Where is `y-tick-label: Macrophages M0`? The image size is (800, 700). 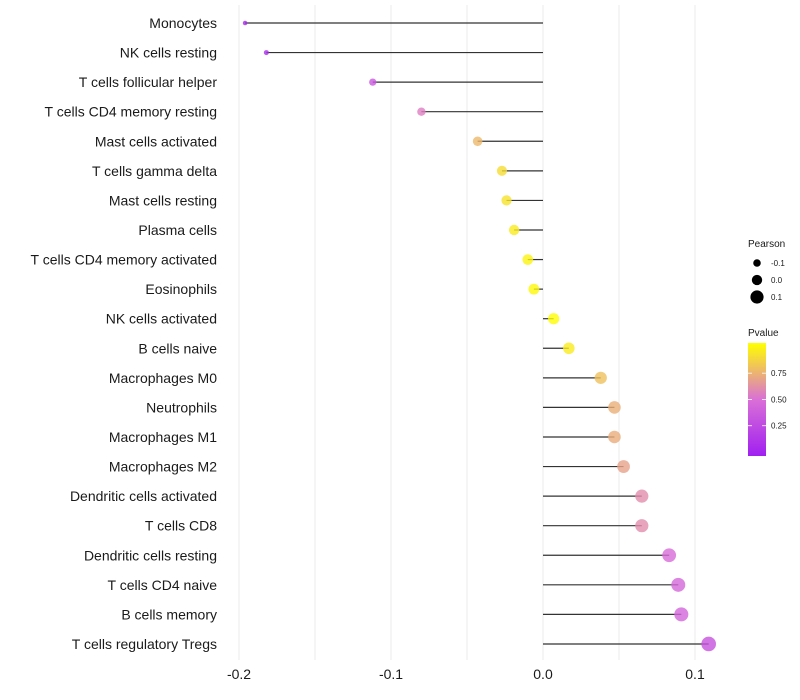 y-tick-label: Macrophages M0 is located at coordinates (163, 378).